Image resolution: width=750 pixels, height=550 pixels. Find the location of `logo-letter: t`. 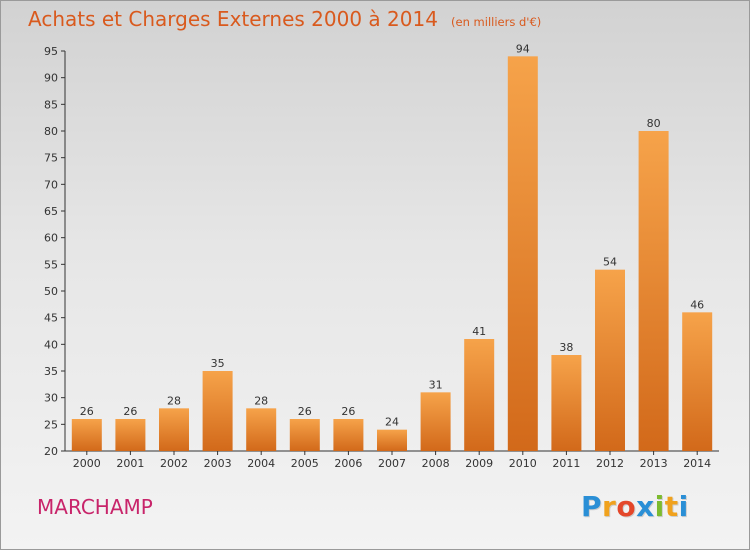

logo-letter: t is located at coordinates (671, 506).